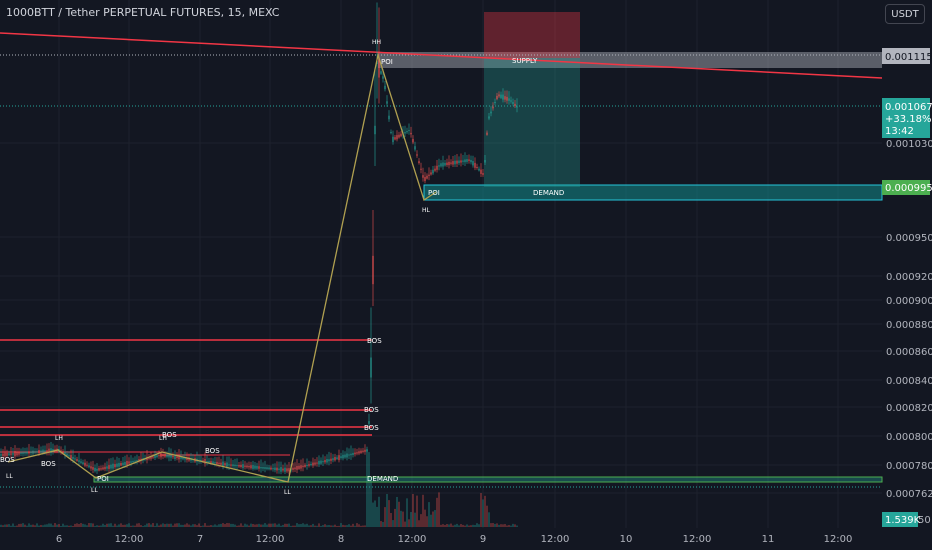  What do you see at coordinates (630, 60) in the screenshot?
I see `supply-zone` at bounding box center [630, 60].